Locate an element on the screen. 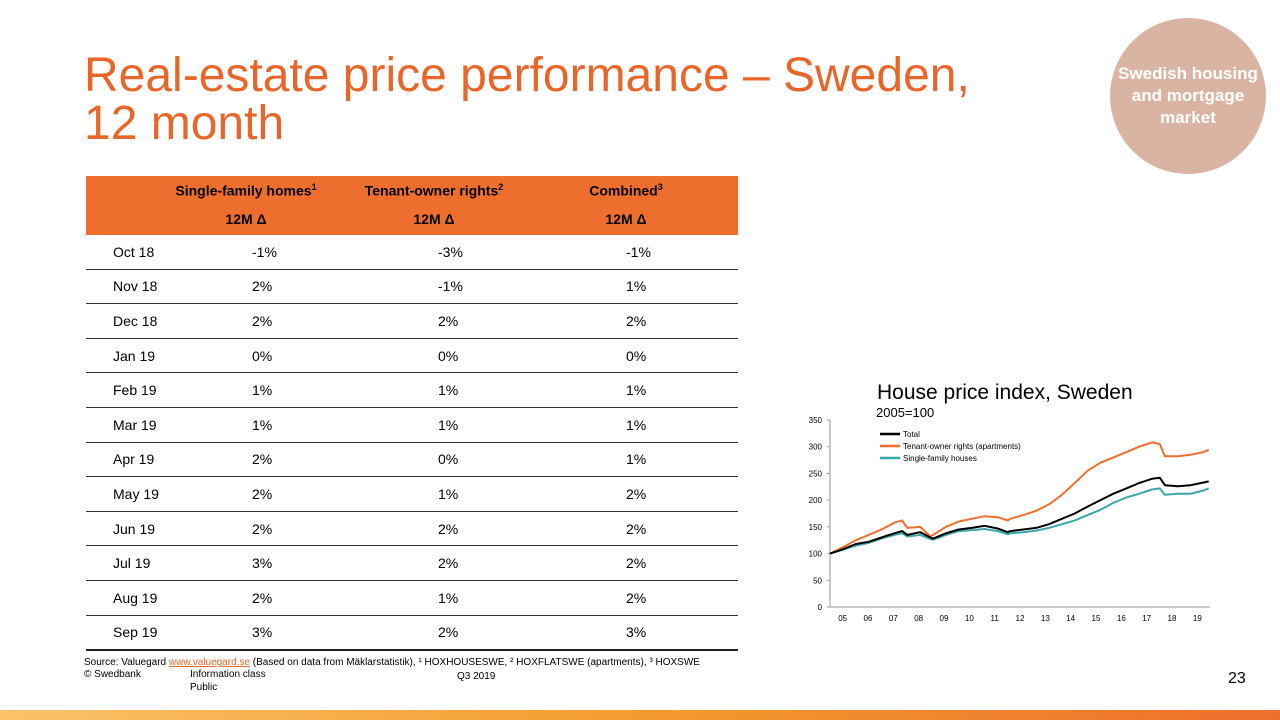  table-row: Aug 19 2% 1% 2% is located at coordinates (412, 598).